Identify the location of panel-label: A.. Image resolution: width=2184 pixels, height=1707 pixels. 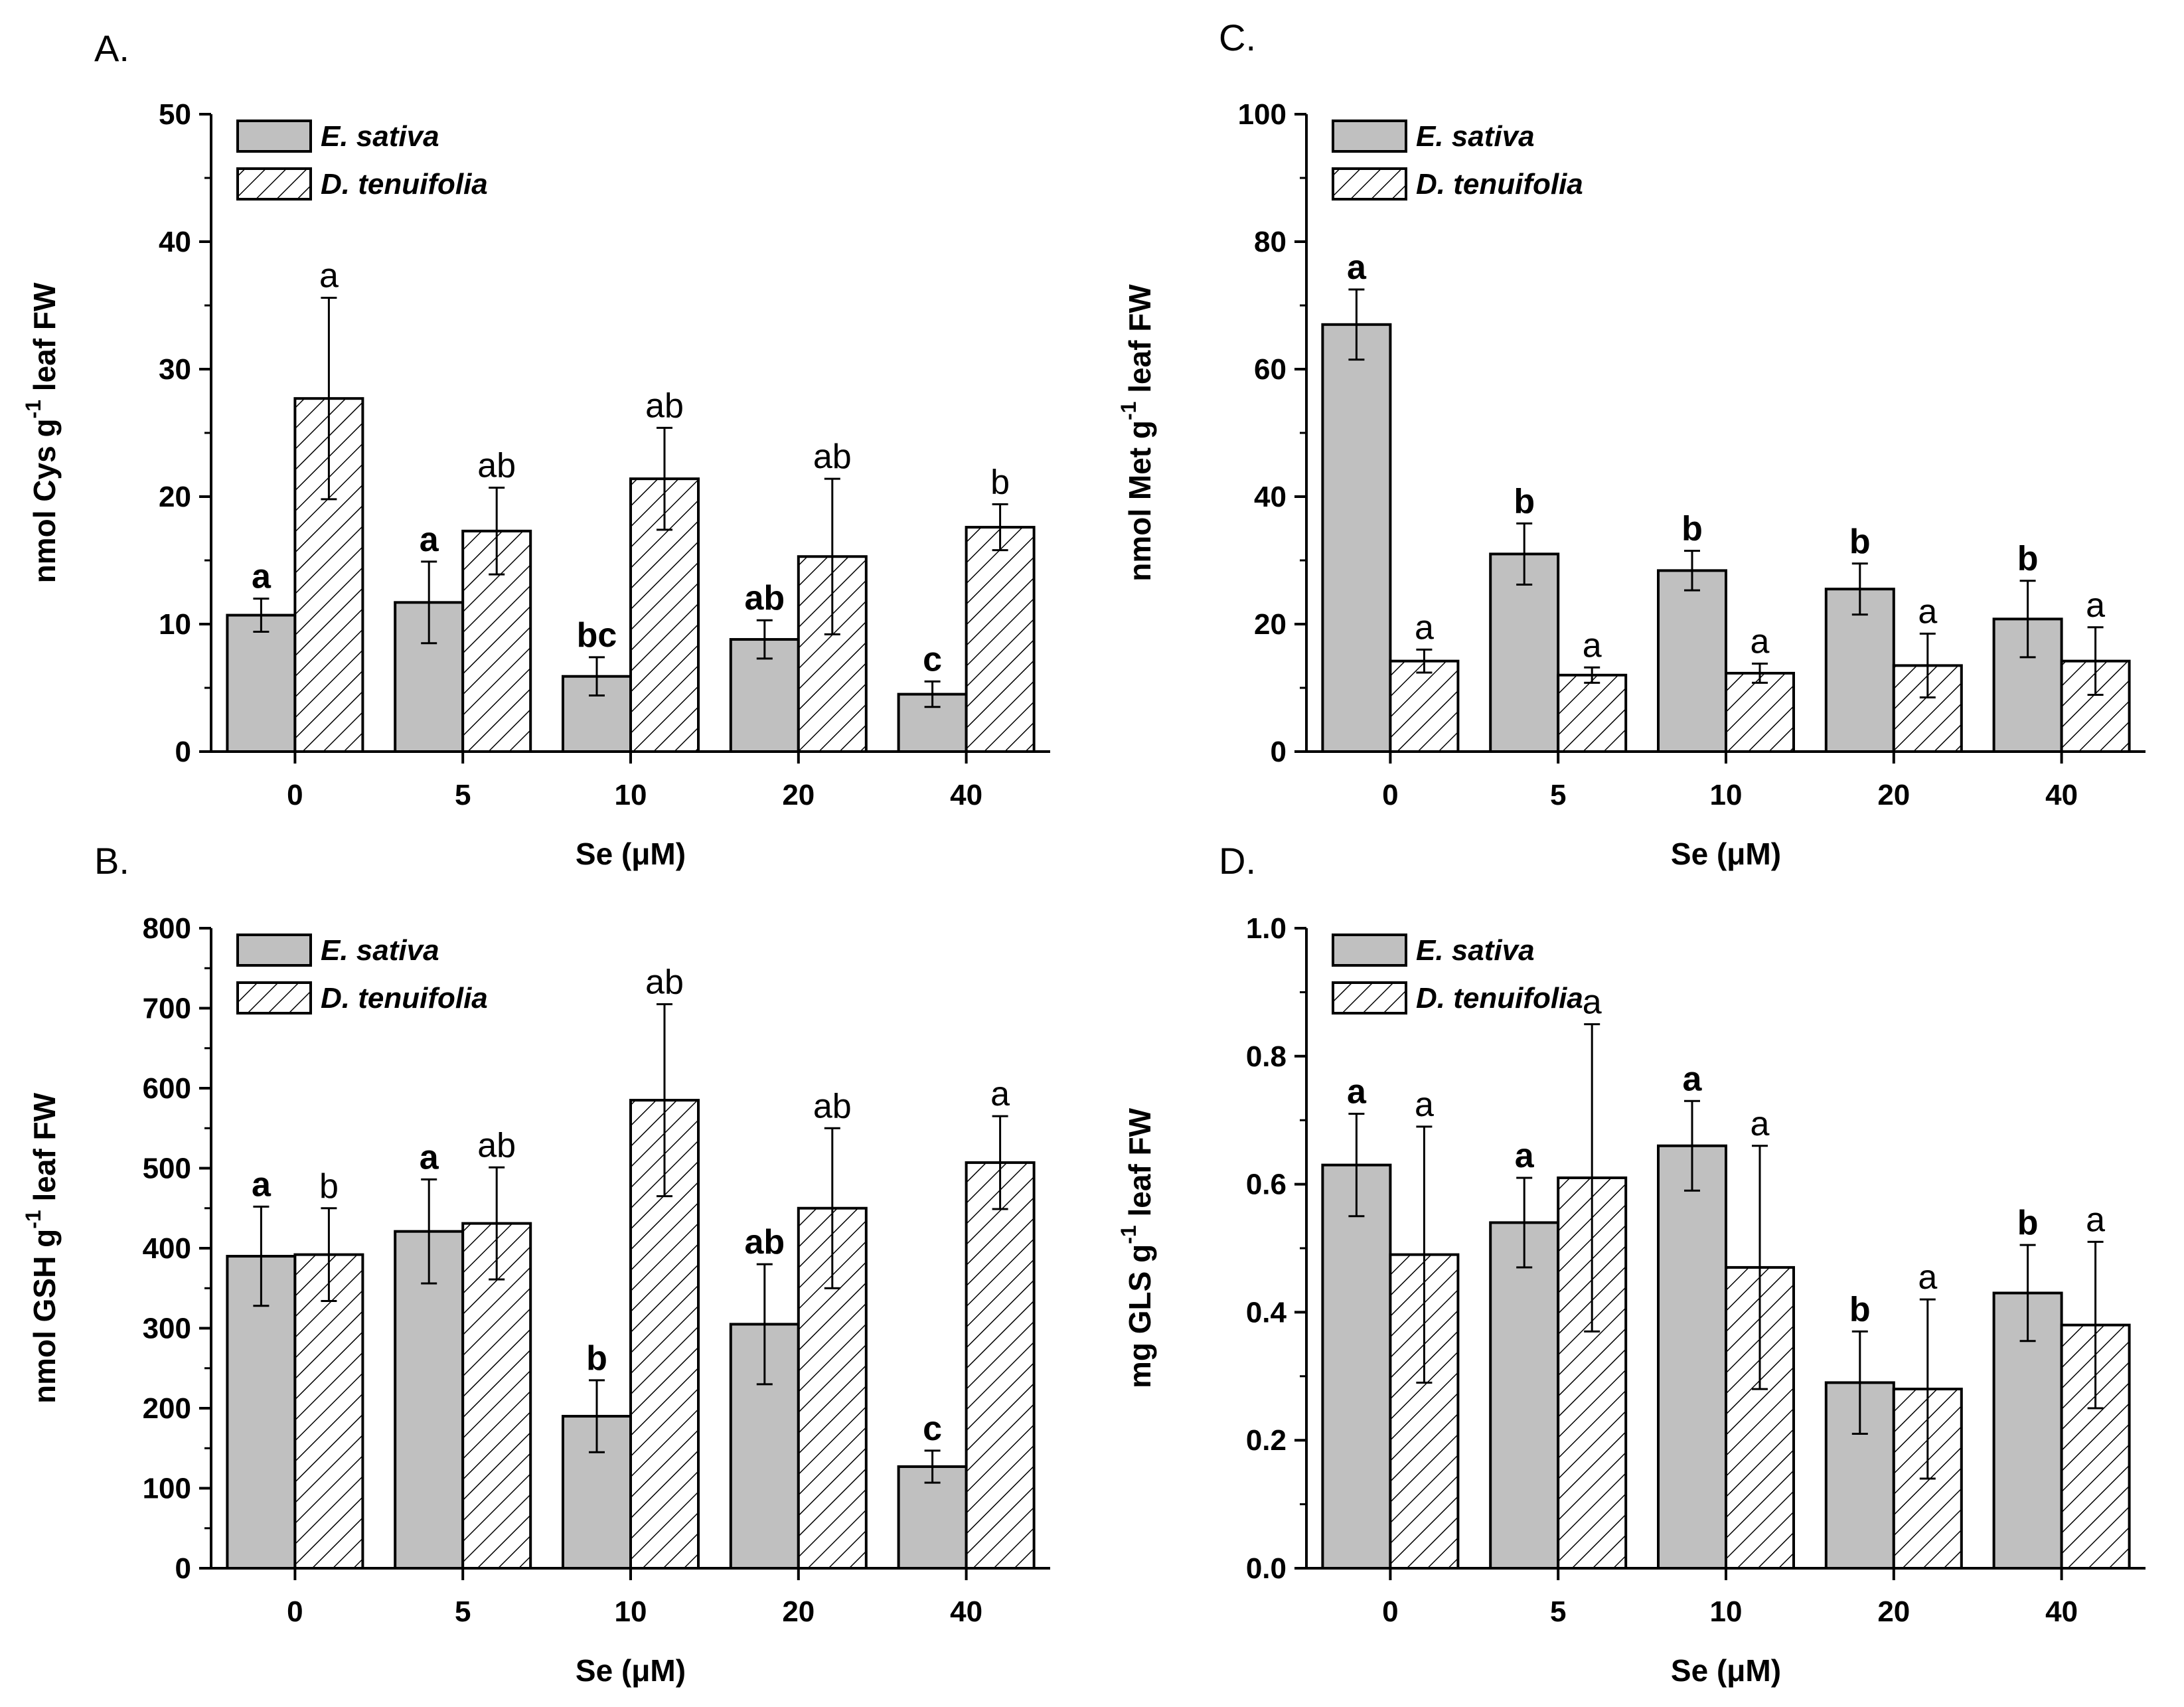
(111, 48).